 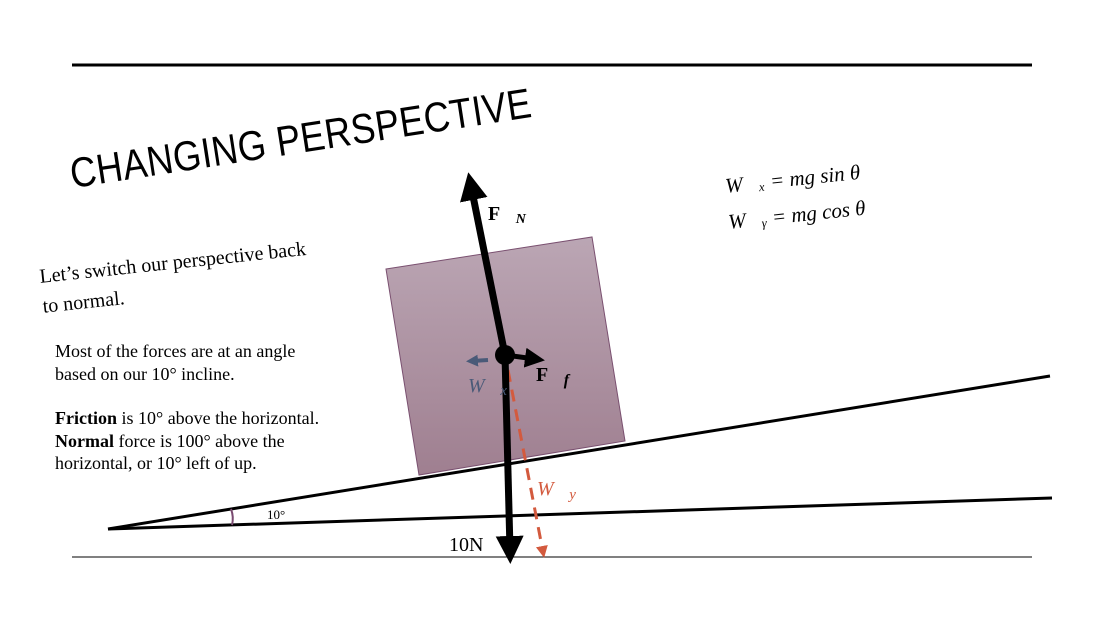 I want to click on center-of-mass-dot, so click(x=505, y=355).